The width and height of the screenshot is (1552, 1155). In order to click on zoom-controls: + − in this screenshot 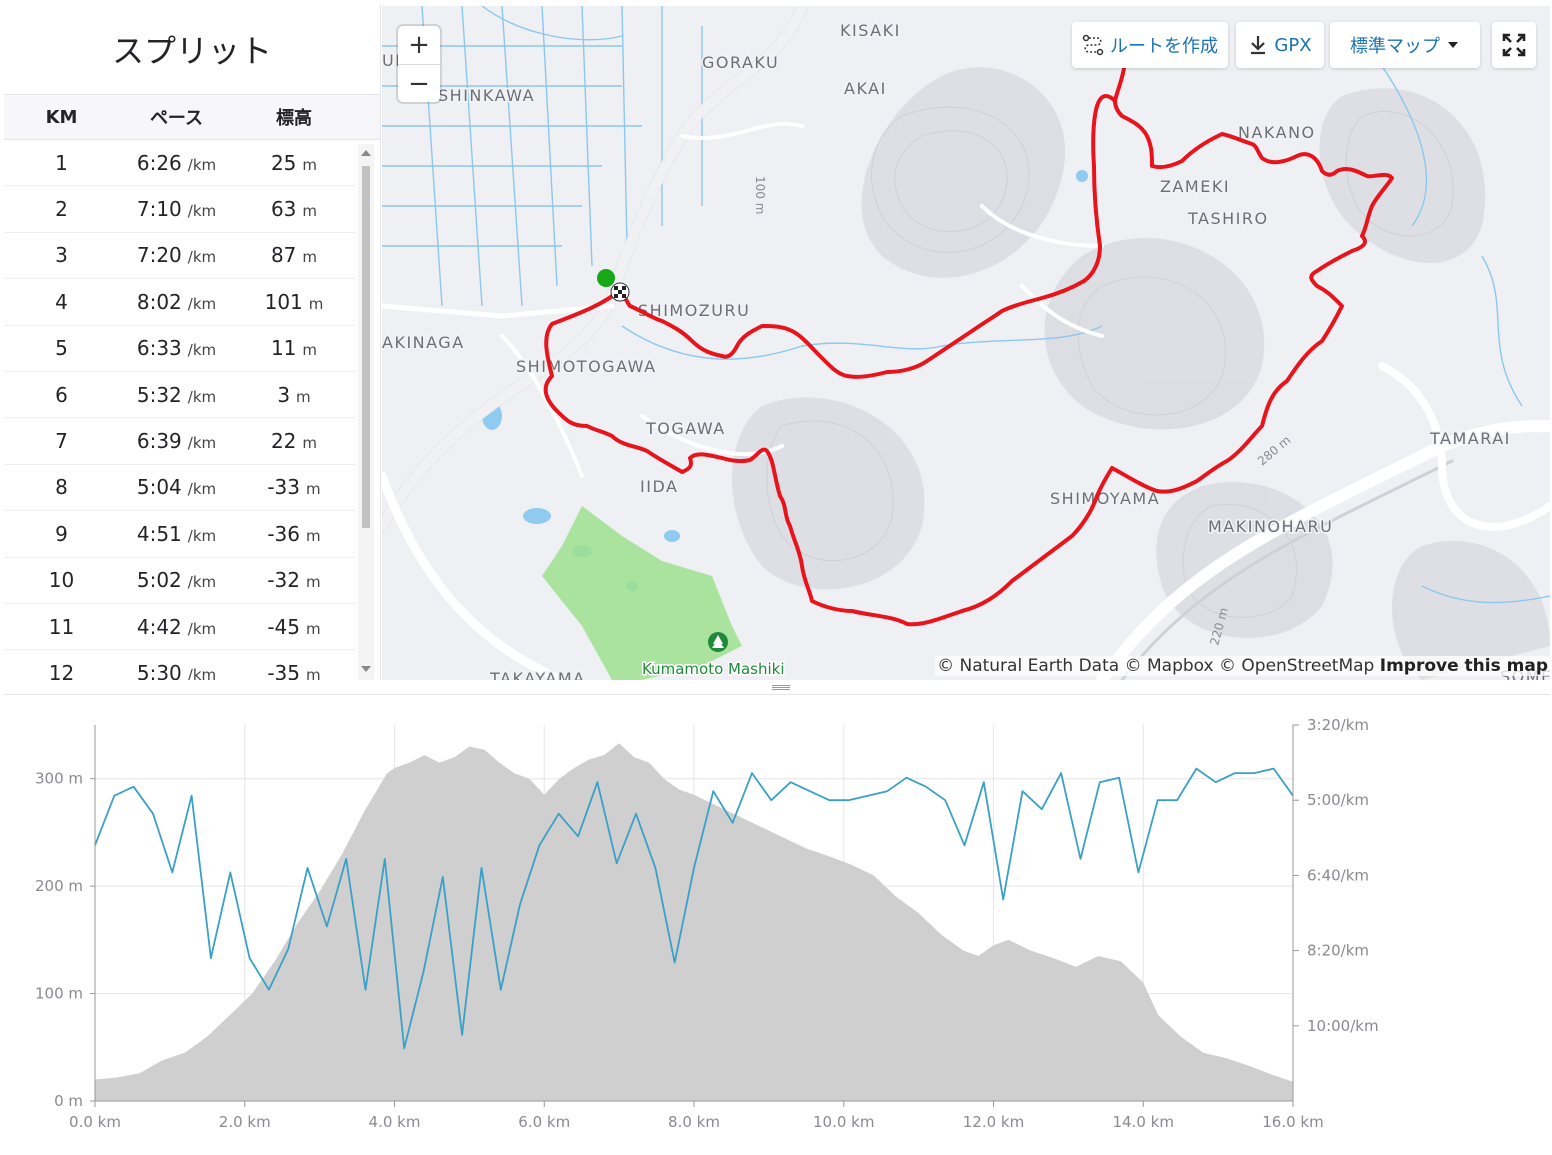, I will do `click(419, 64)`.